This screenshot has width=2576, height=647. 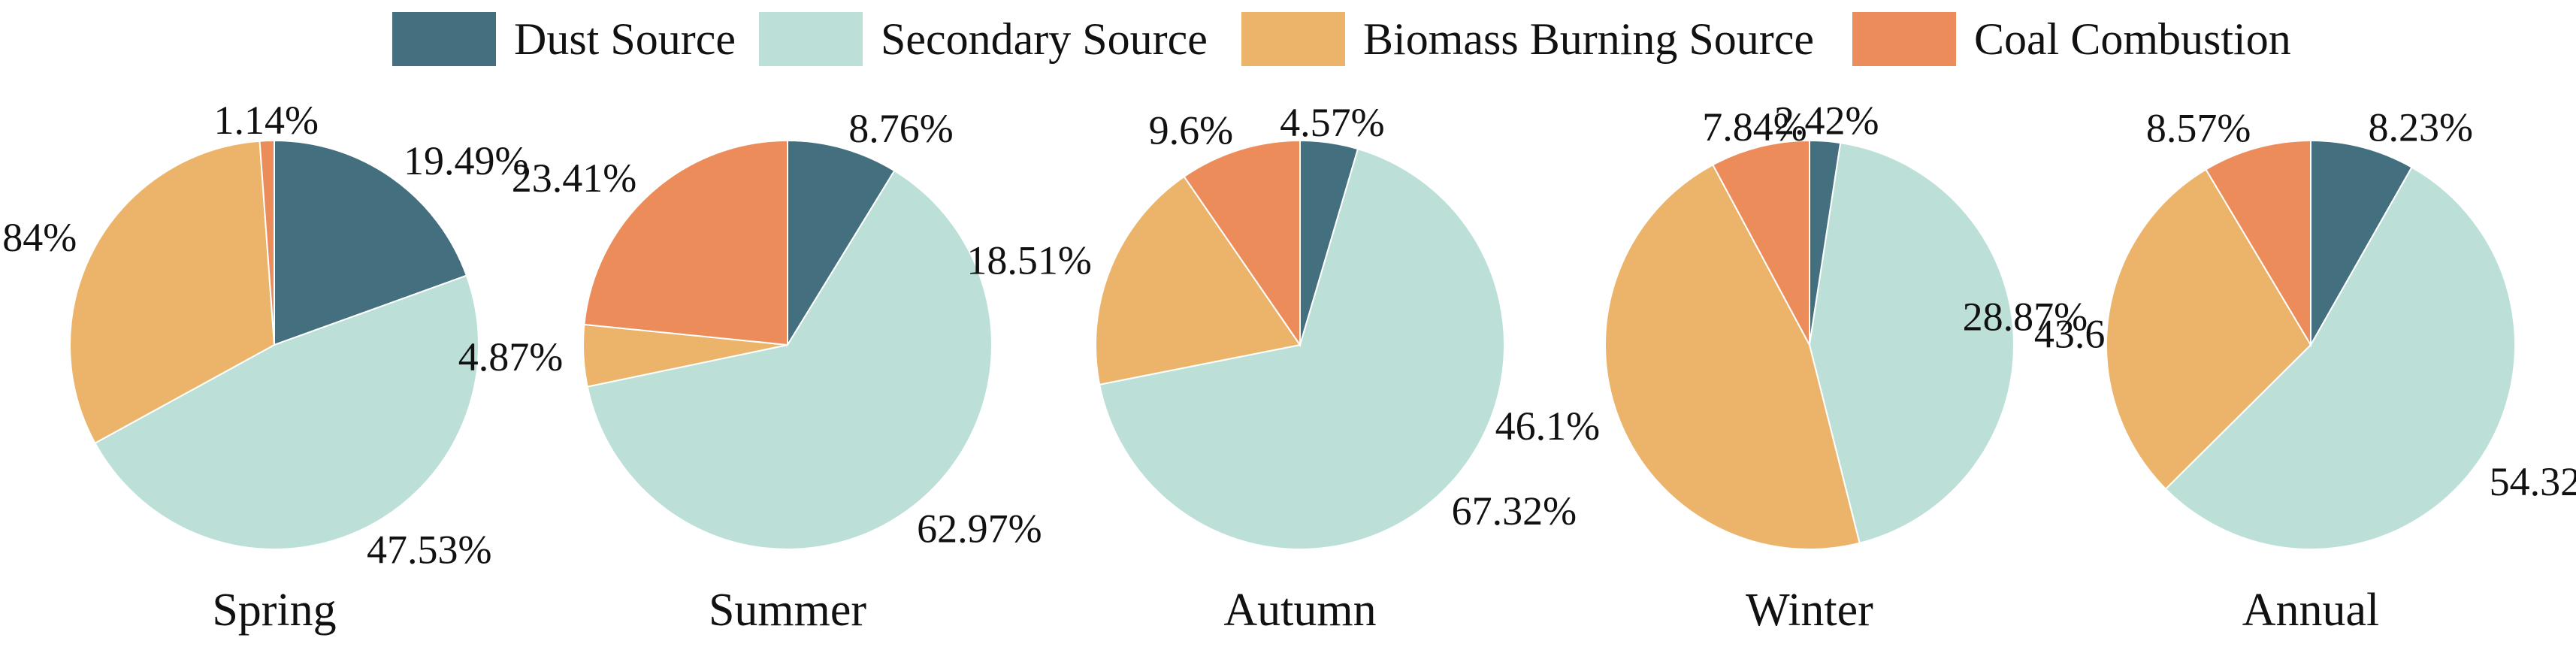 What do you see at coordinates (841, 243) in the screenshot?
I see `pie-slice-summer-dust-source` at bounding box center [841, 243].